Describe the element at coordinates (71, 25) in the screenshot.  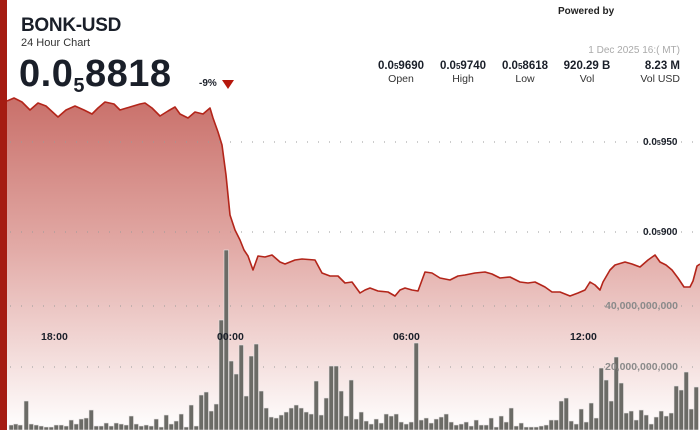
I see `symbol-title: BONK-USD` at that location.